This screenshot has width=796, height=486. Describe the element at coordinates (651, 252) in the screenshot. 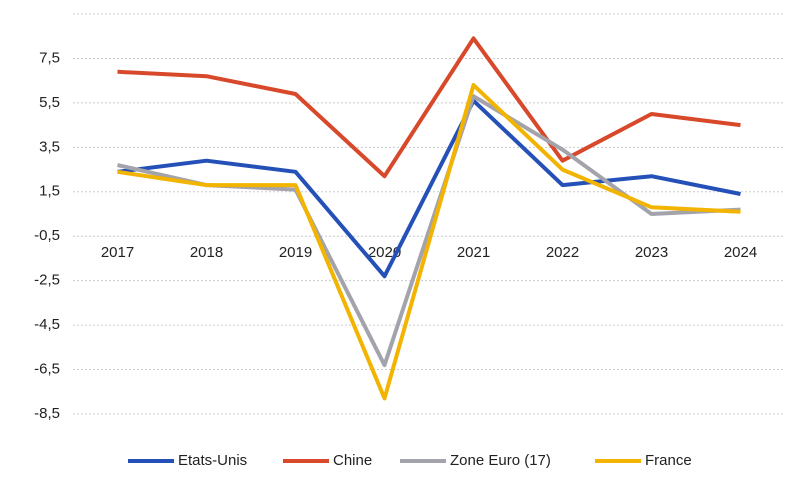

I see `x-tick-label: 2023` at that location.